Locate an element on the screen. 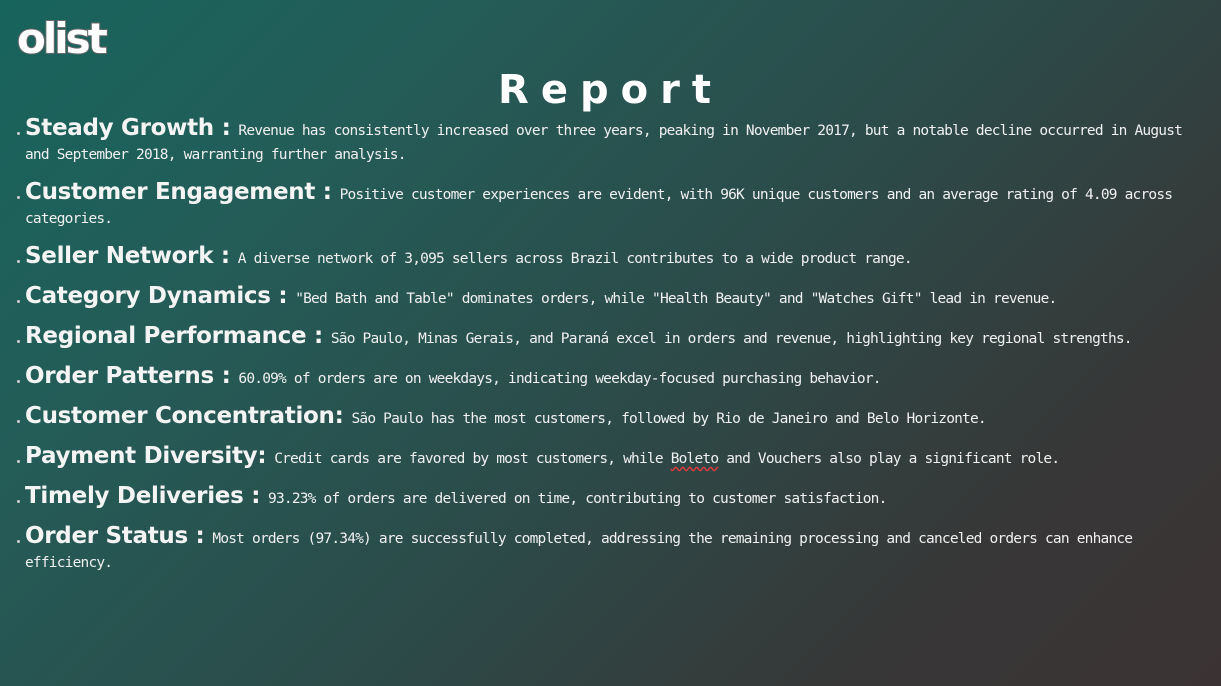  item-heading: Payment Diversity: is located at coordinates (146, 456).